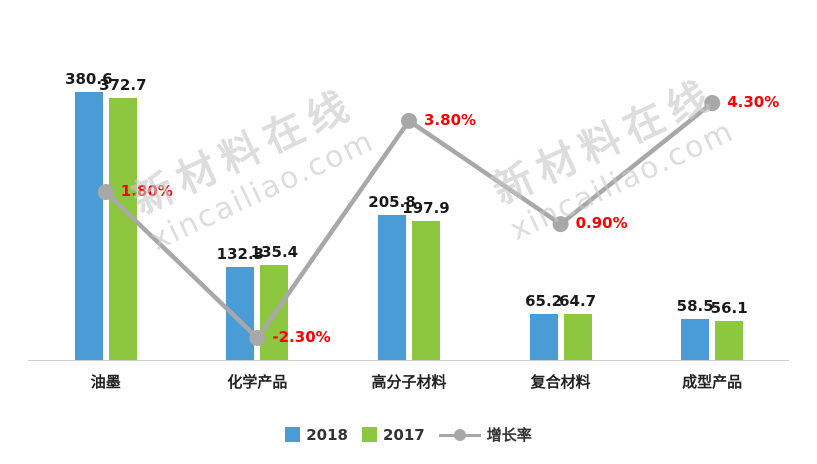  What do you see at coordinates (450, 119) in the screenshot?
I see `growth-rate-label-2: 3.80%` at bounding box center [450, 119].